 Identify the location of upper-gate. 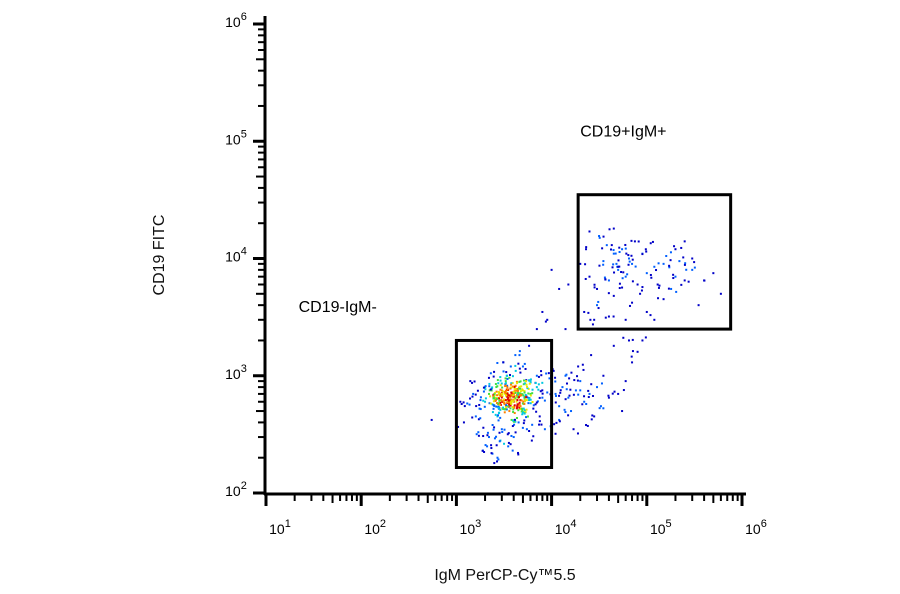
(654, 262).